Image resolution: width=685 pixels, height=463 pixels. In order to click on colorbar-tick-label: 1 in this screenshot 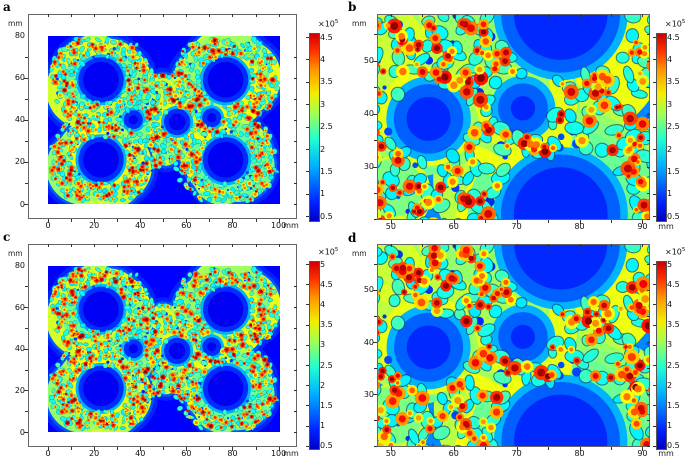, I will do `click(323, 426)`.